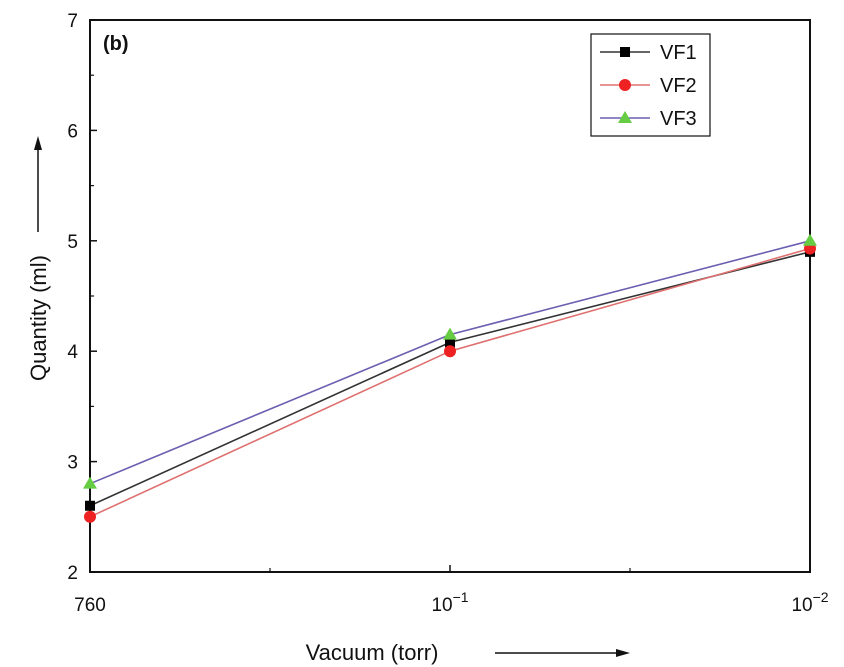 The height and width of the screenshot is (667, 844). Describe the element at coordinates (449, 602) in the screenshot. I see `x-tick-label: 10⁻¹` at that location.